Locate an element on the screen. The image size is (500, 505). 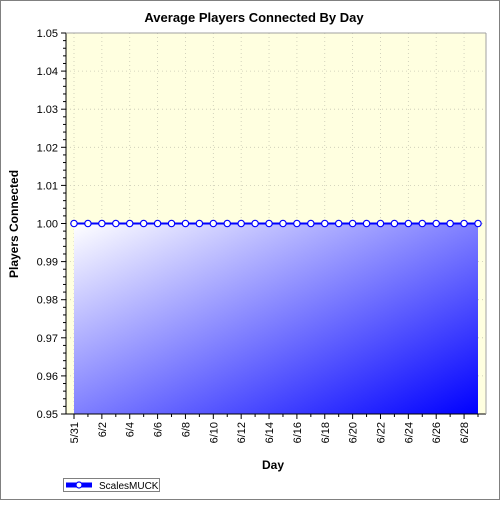
y-tick-label: 1.05 is located at coordinates (47, 34).